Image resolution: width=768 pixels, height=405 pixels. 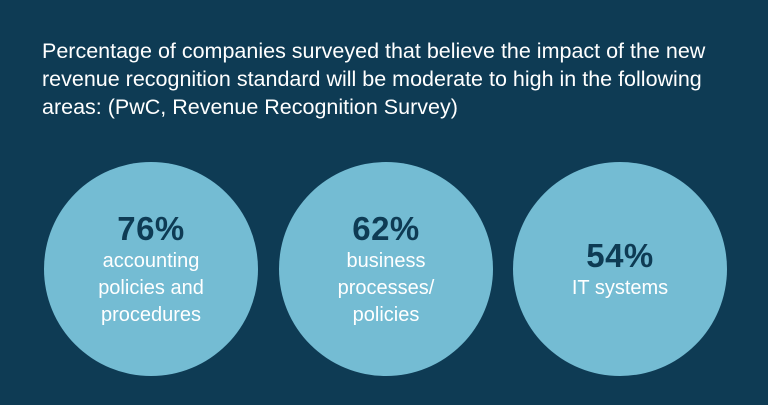 I want to click on stat-label: IT systems, so click(x=620, y=288).